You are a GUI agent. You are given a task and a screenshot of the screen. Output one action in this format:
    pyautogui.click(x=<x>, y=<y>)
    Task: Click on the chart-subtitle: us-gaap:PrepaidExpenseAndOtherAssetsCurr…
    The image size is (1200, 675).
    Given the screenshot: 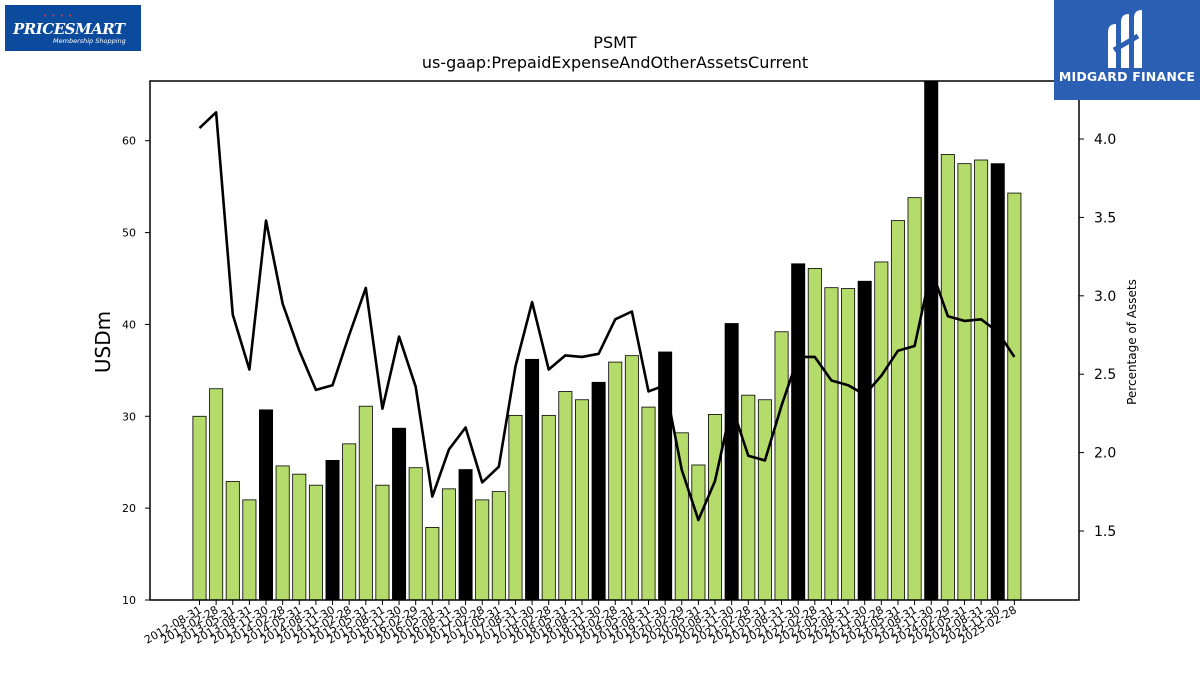 What is the action you would take?
    pyautogui.click(x=615, y=62)
    